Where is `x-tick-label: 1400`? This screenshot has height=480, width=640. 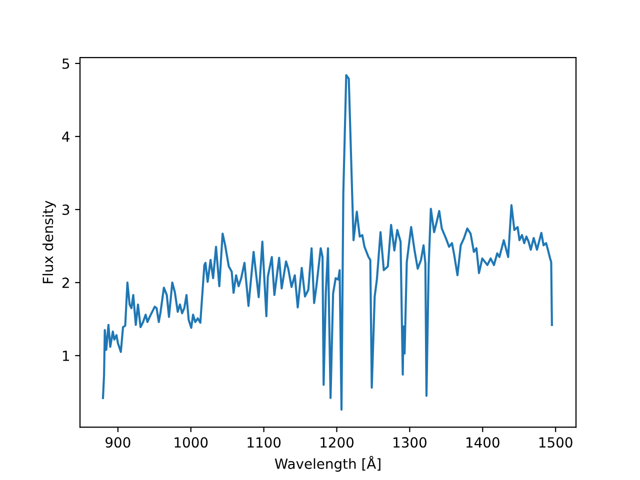 x-tick-label: 1400 is located at coordinates (483, 442).